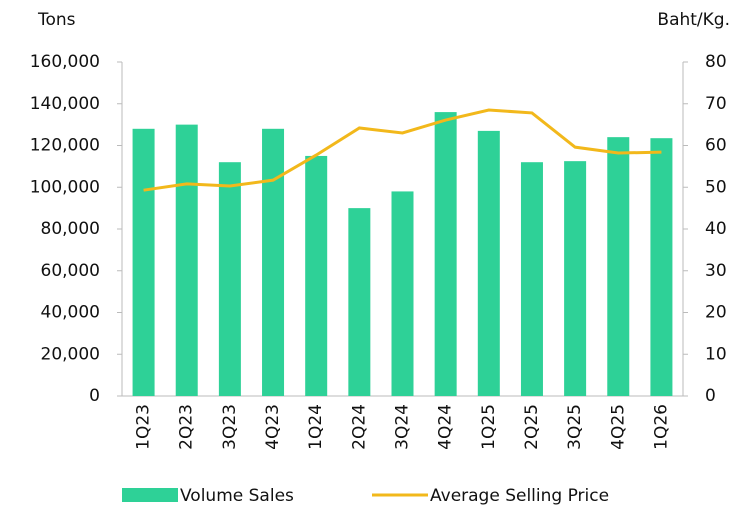  I want to click on y-tick-label: 80,000, so click(70, 229).